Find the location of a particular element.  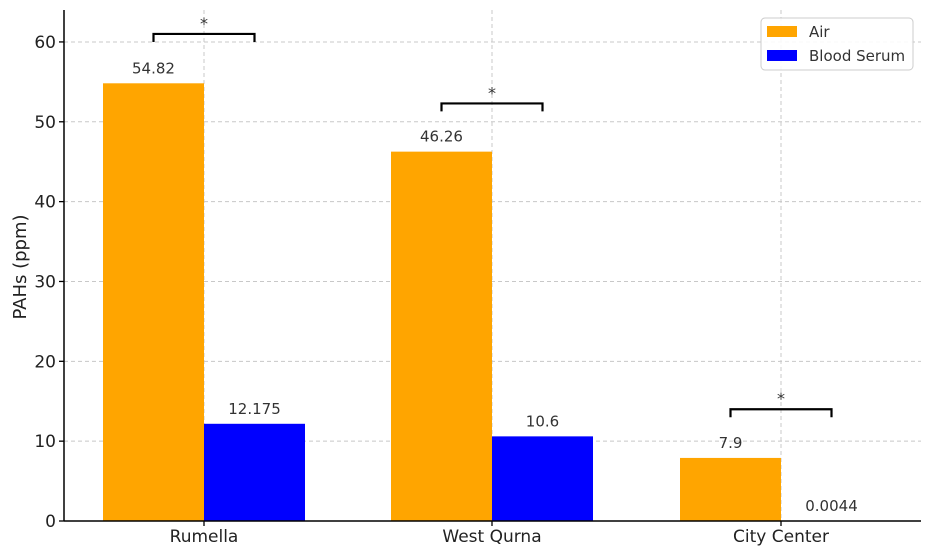

x-tick-label: West Qurna is located at coordinates (491, 537).